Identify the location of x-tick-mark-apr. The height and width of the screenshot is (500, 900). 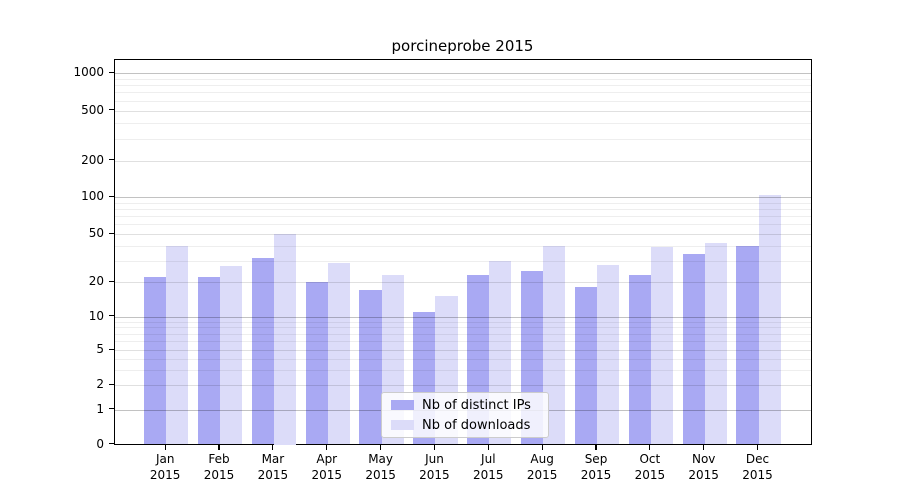
(327, 447).